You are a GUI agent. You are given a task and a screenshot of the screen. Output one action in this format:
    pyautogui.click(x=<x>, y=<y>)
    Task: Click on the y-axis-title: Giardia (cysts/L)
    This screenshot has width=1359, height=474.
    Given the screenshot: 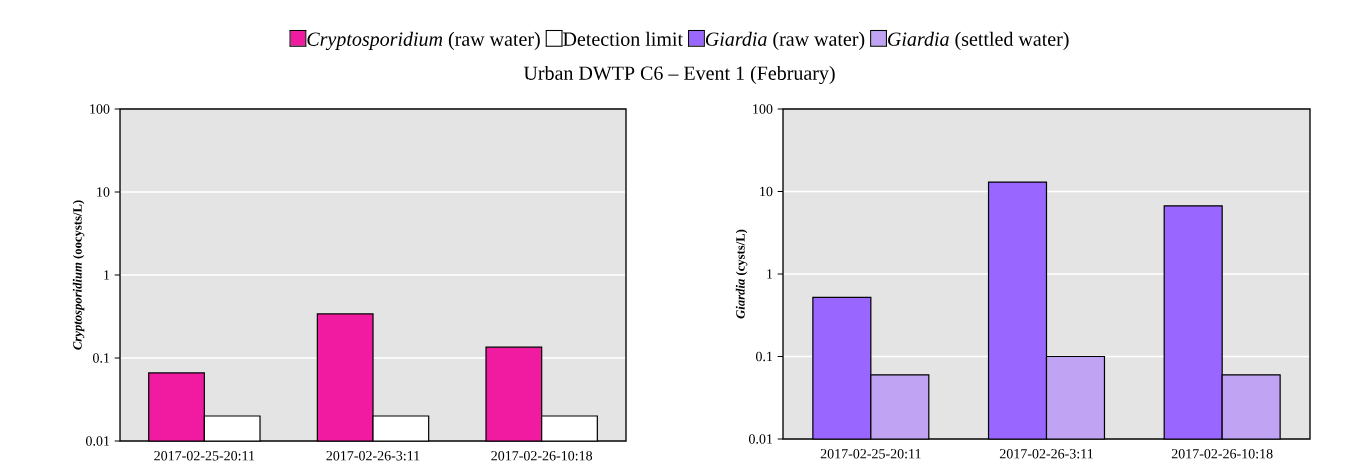 What is the action you would take?
    pyautogui.click(x=741, y=274)
    